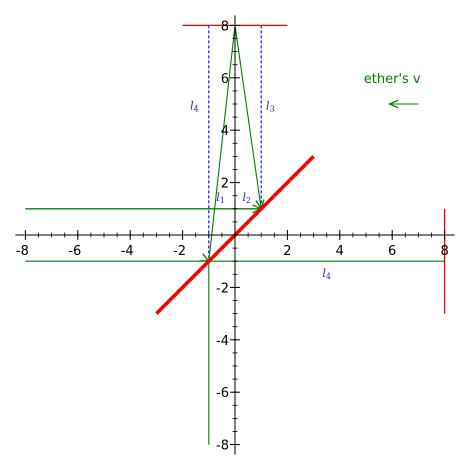  Describe the element at coordinates (444, 251) in the screenshot. I see `x-tick-label: 8` at that location.